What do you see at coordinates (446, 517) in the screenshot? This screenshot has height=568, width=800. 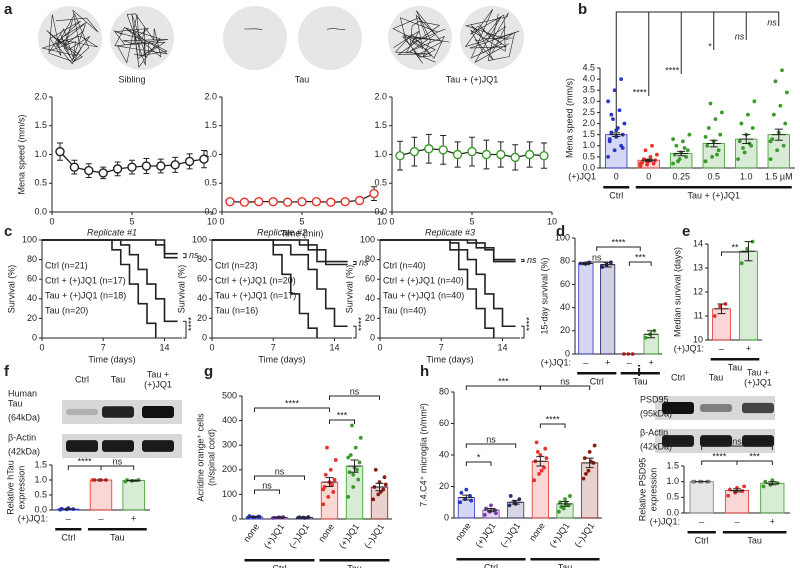 I see `y-tick-label: 0` at bounding box center [446, 517].